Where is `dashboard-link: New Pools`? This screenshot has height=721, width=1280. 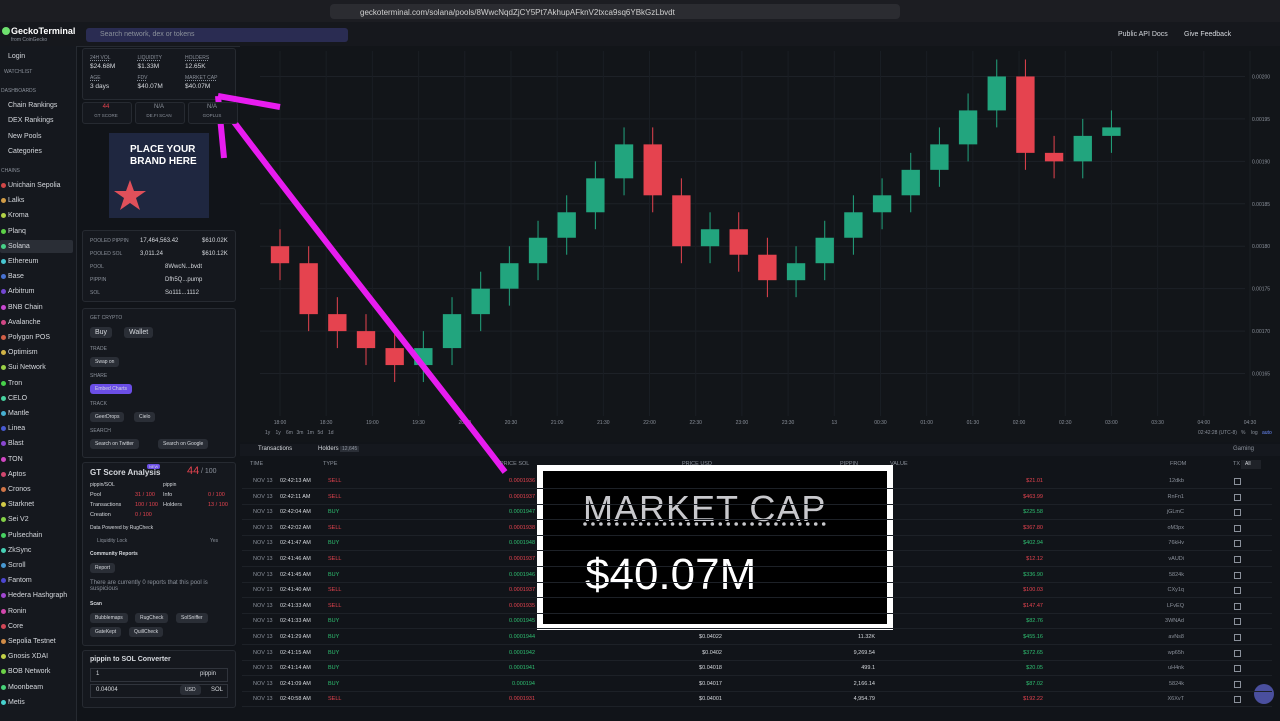
dashboard-link: New Pools is located at coordinates (25, 136).